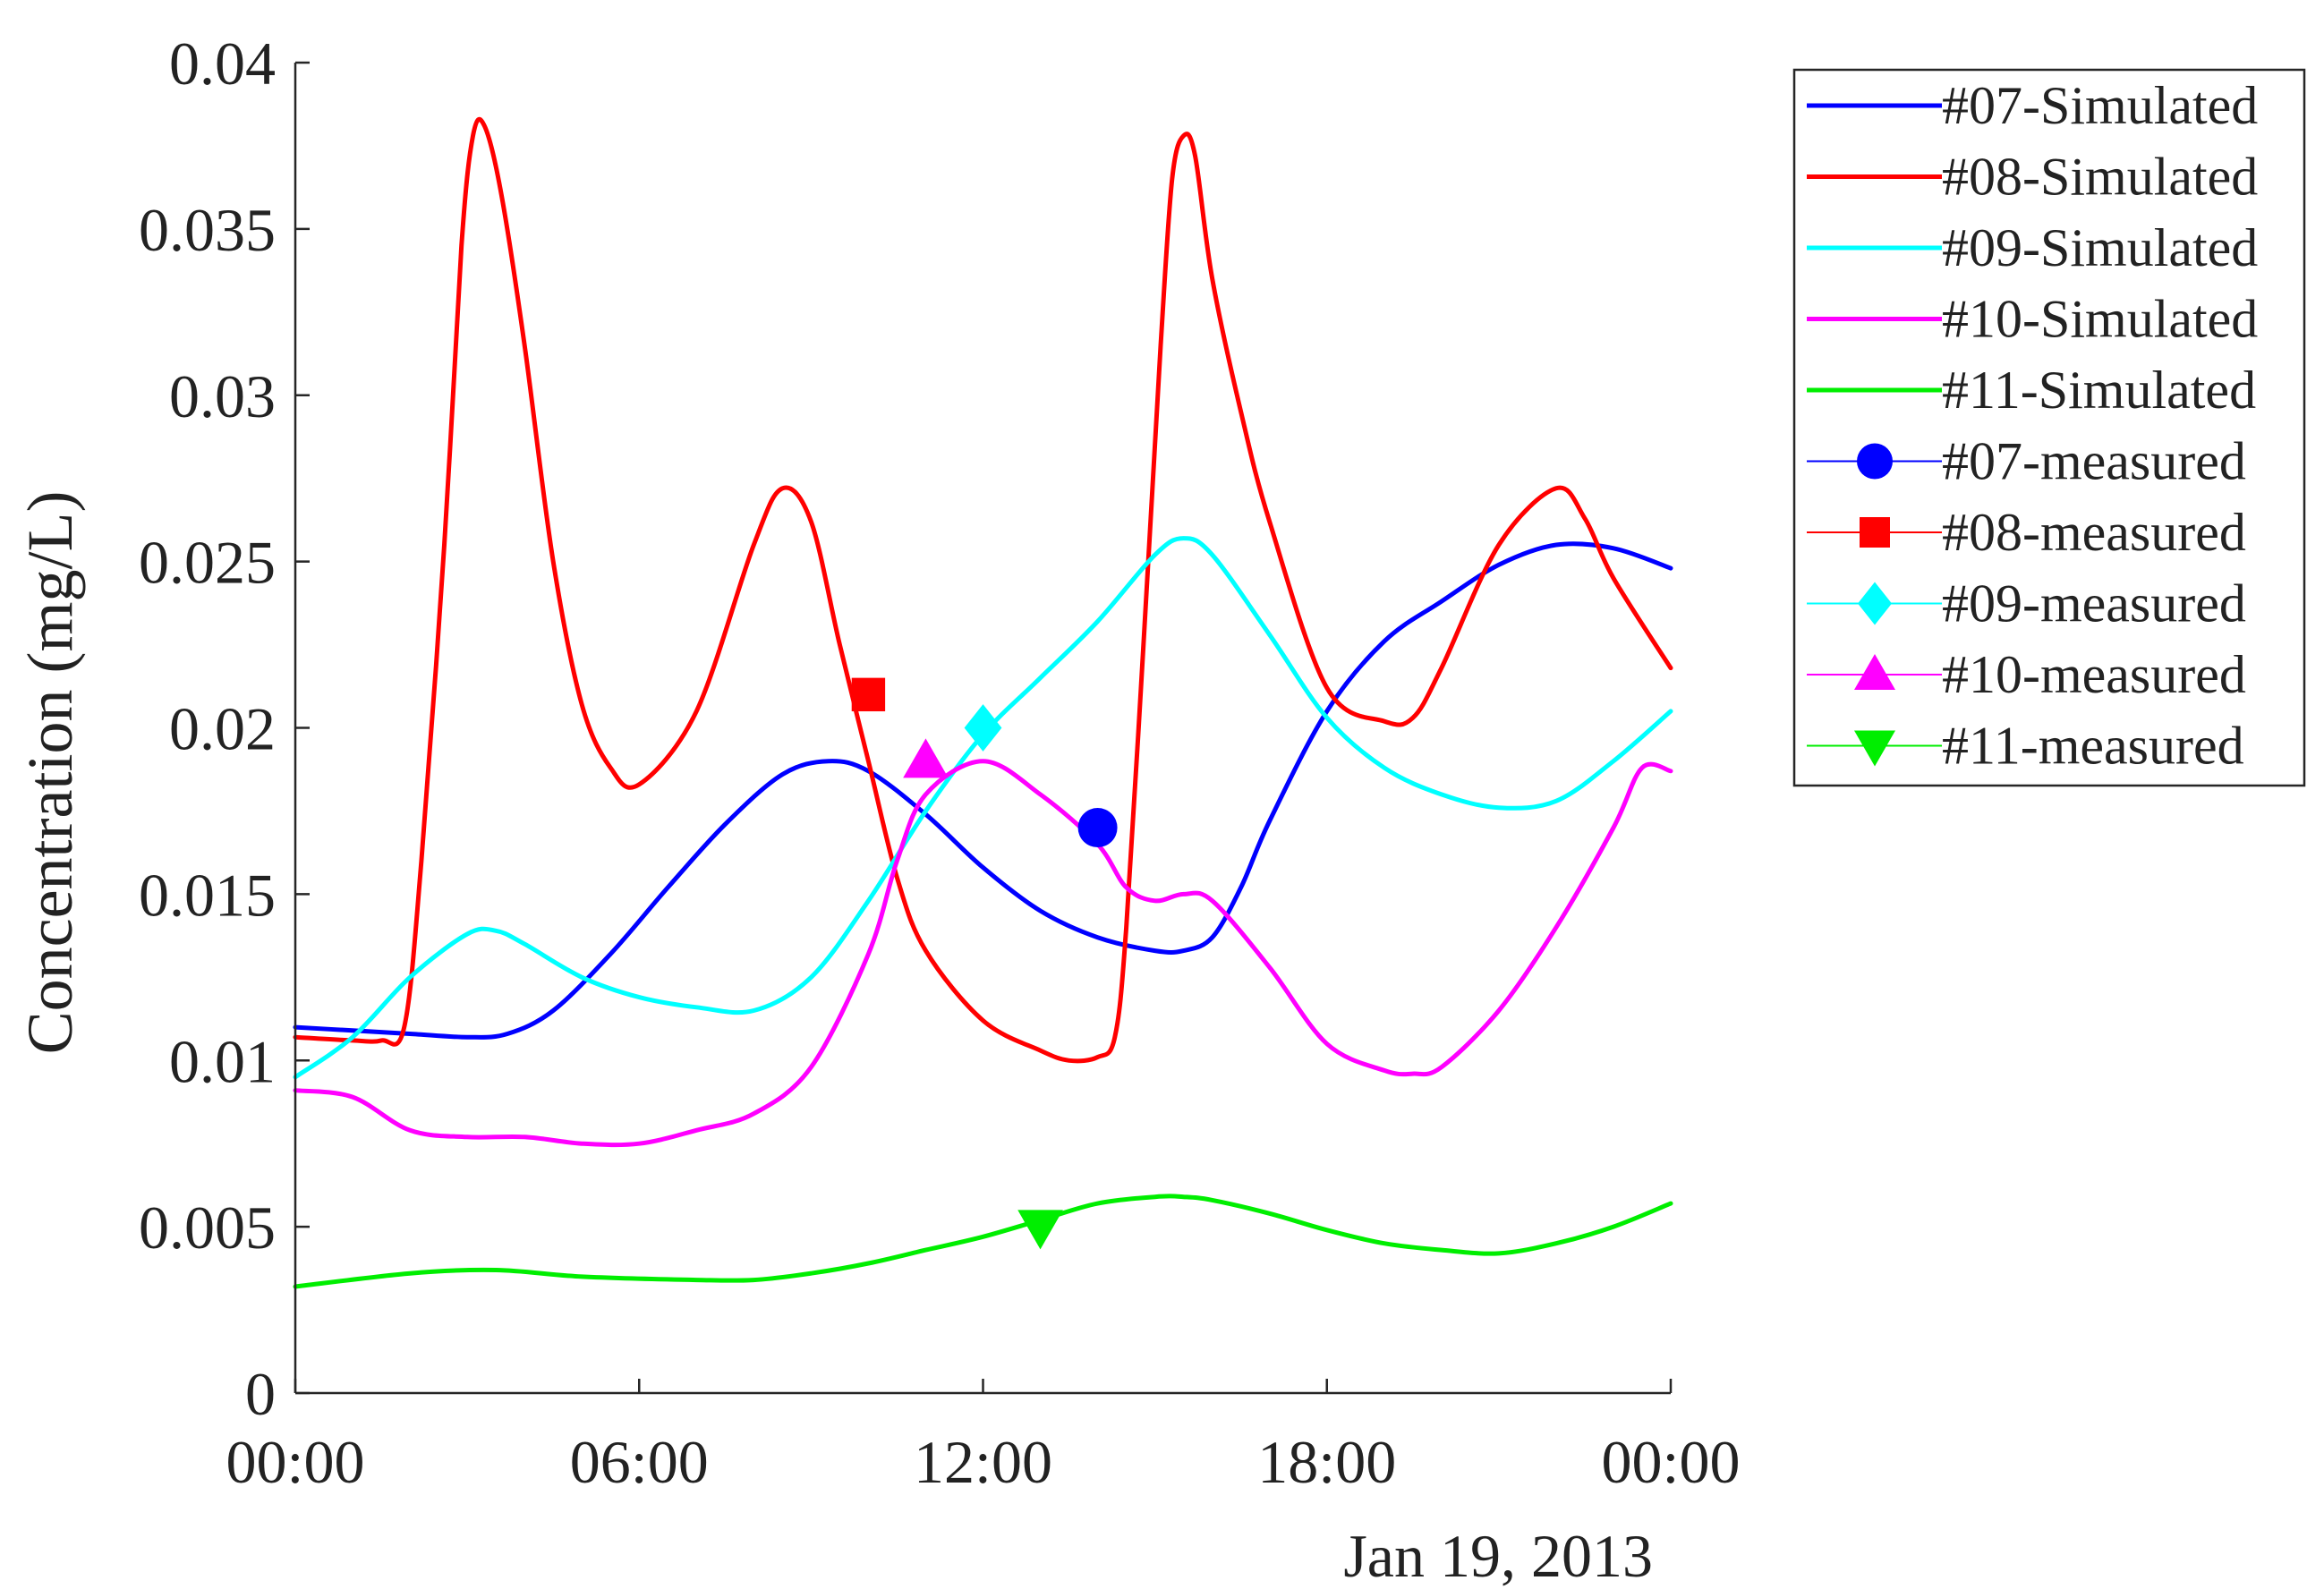 This screenshot has height=1589, width=2324. What do you see at coordinates (985, 963) in the screenshot?
I see `marker-layer` at bounding box center [985, 963].